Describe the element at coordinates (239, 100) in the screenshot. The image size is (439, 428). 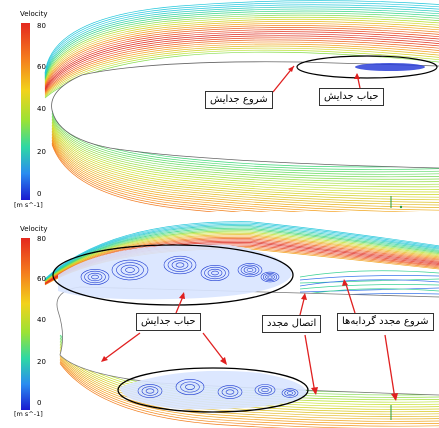
I see `label-separation-start: شروع جدایش` at that location.